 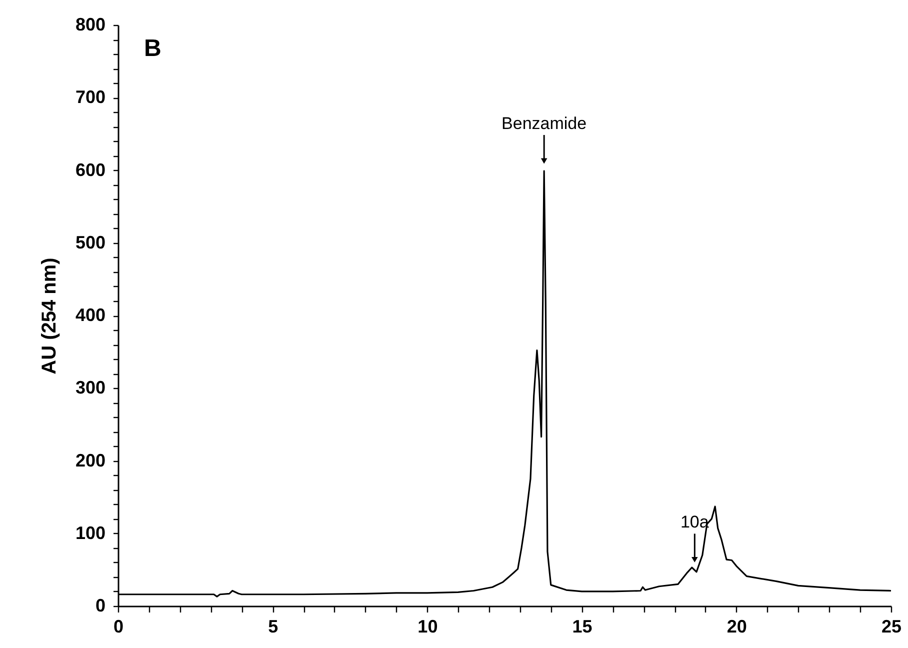 What do you see at coordinates (90, 460) in the screenshot?
I see `y-tick-label: 200` at bounding box center [90, 460].